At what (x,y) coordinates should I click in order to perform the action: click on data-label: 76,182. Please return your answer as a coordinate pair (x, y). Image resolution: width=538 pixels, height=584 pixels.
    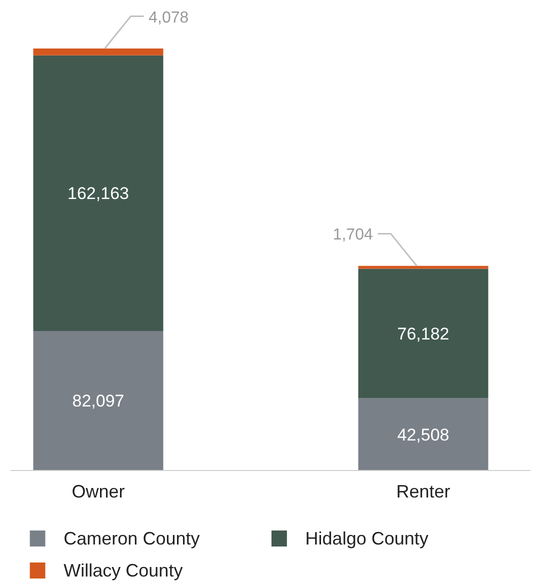
    Looking at the image, I should click on (423, 334).